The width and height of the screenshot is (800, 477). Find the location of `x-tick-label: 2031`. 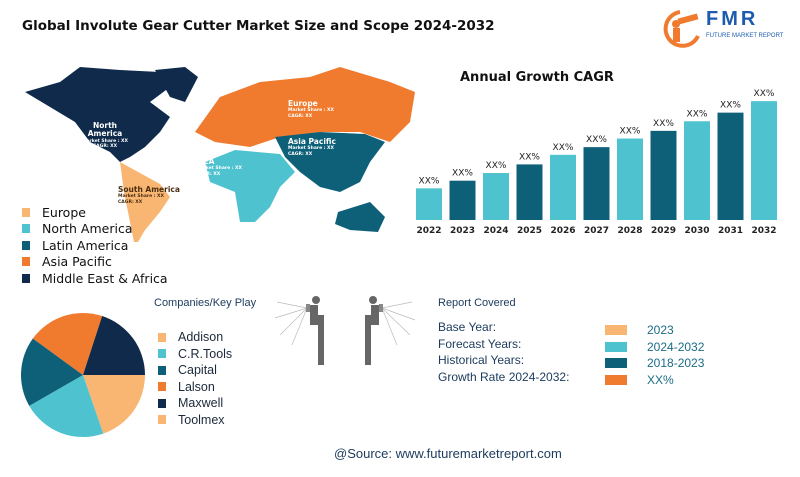

x-tick-label: 2031 is located at coordinates (730, 231).